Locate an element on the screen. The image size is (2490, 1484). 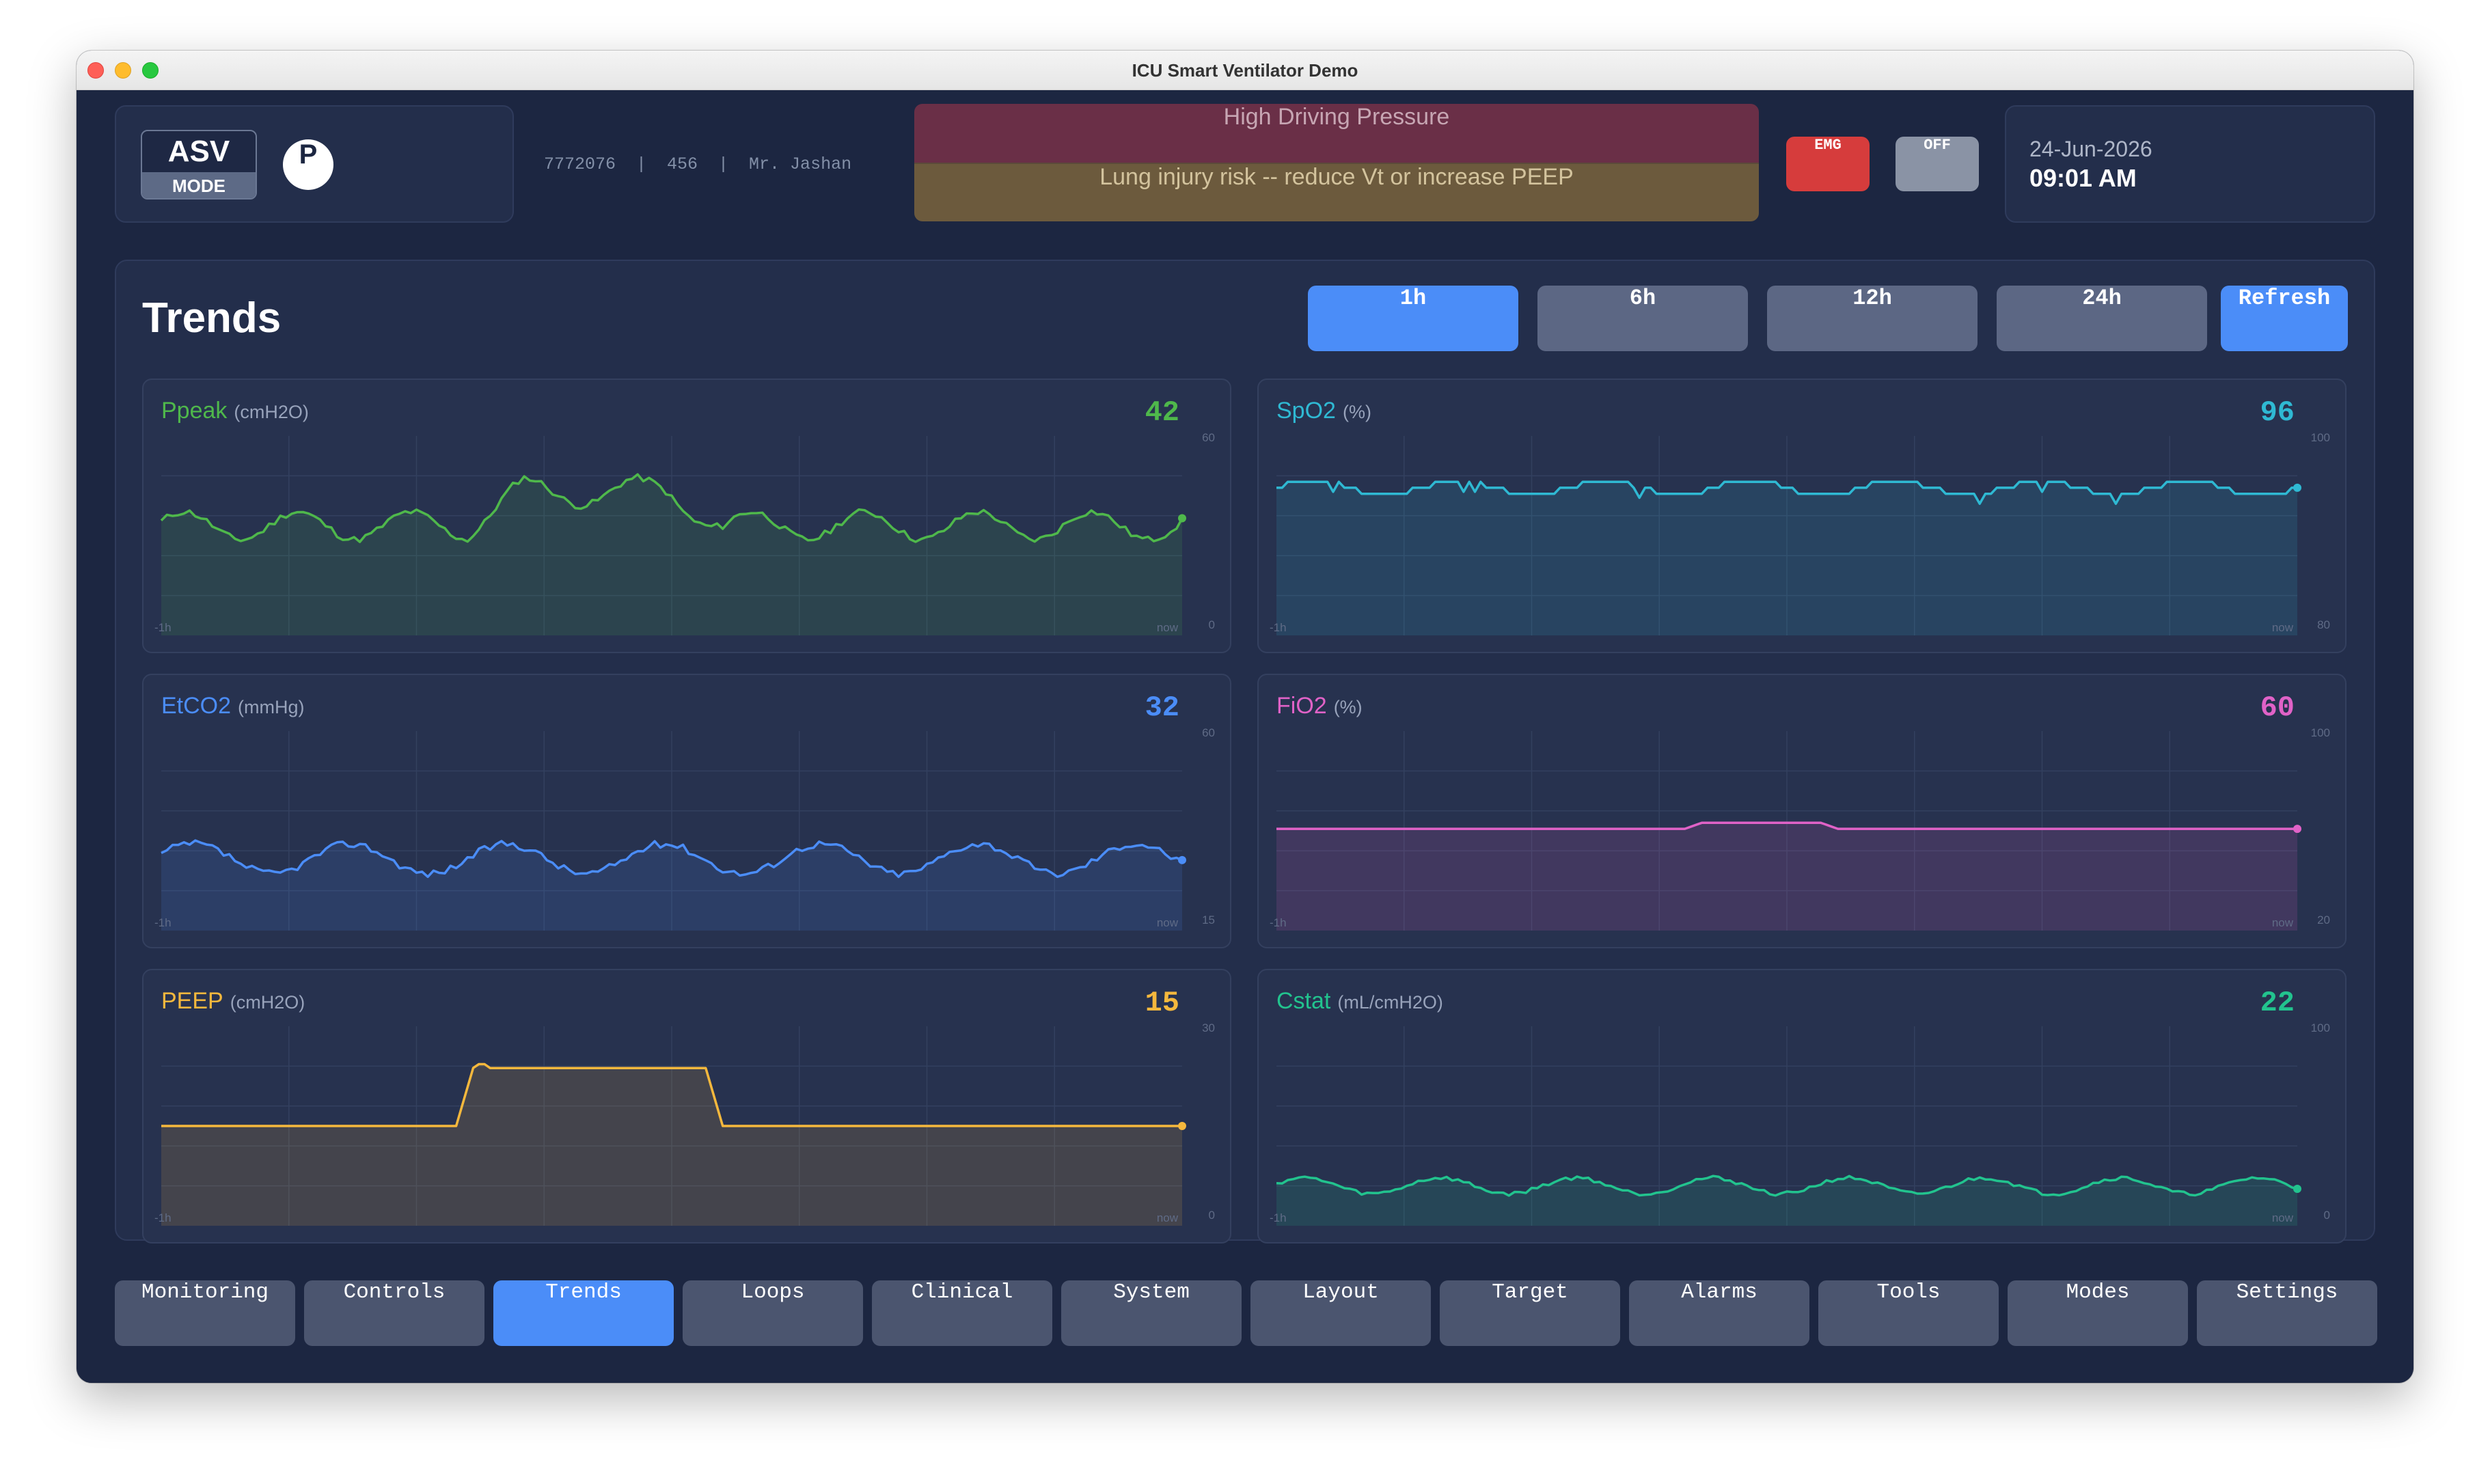
nav-controls: Controls is located at coordinates (394, 1313).